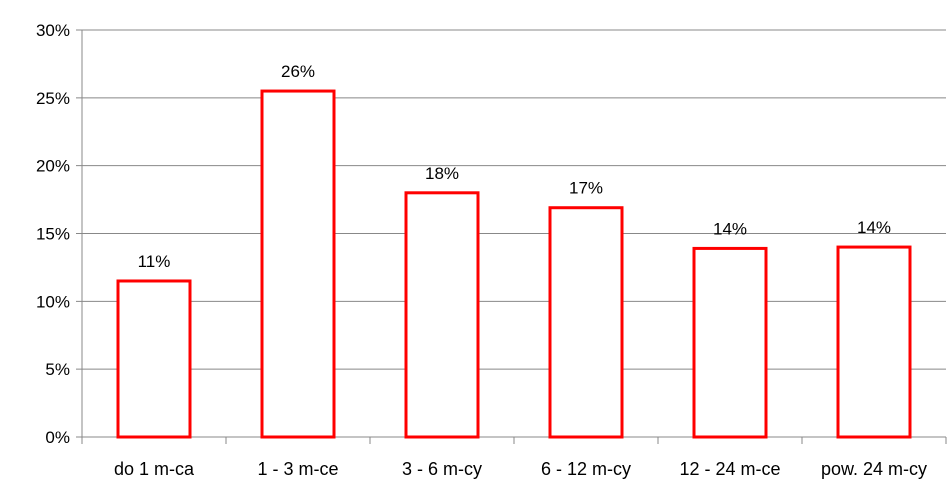  Describe the element at coordinates (298, 71) in the screenshot. I see `data-label: 26%` at that location.